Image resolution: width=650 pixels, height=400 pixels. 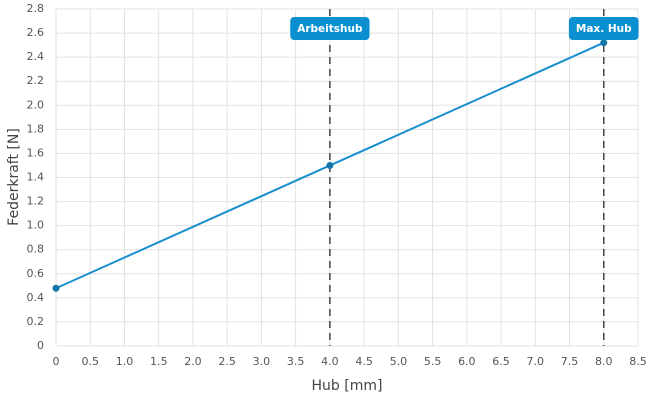 What do you see at coordinates (36, 201) in the screenshot?
I see `y-tick-label: 1.2` at bounding box center [36, 201].